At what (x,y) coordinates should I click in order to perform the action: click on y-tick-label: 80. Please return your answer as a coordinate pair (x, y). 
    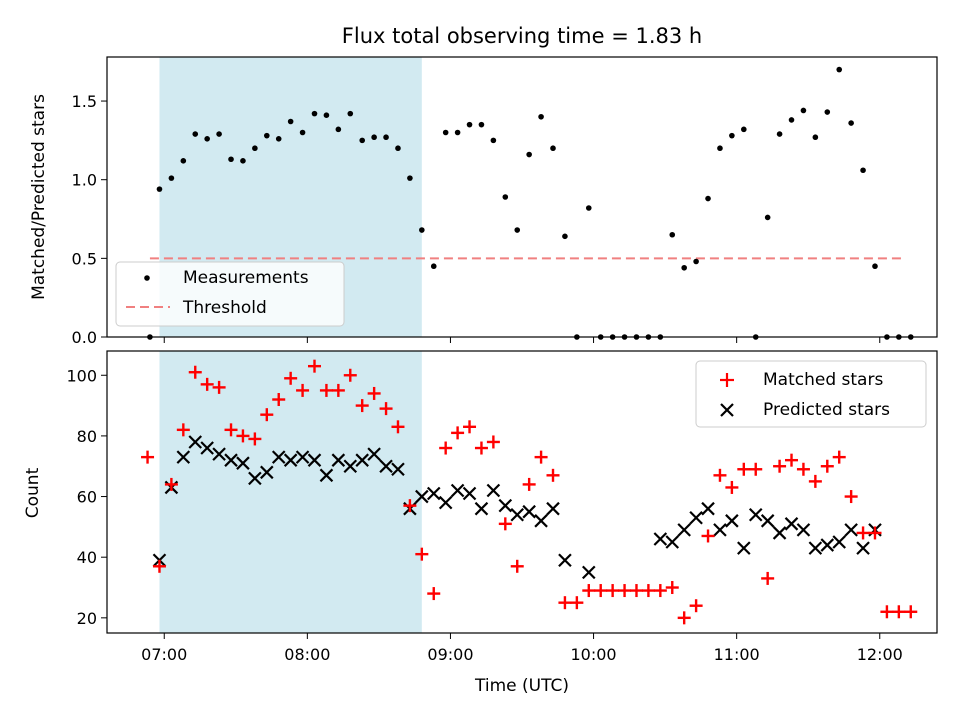
    Looking at the image, I should click on (87, 436).